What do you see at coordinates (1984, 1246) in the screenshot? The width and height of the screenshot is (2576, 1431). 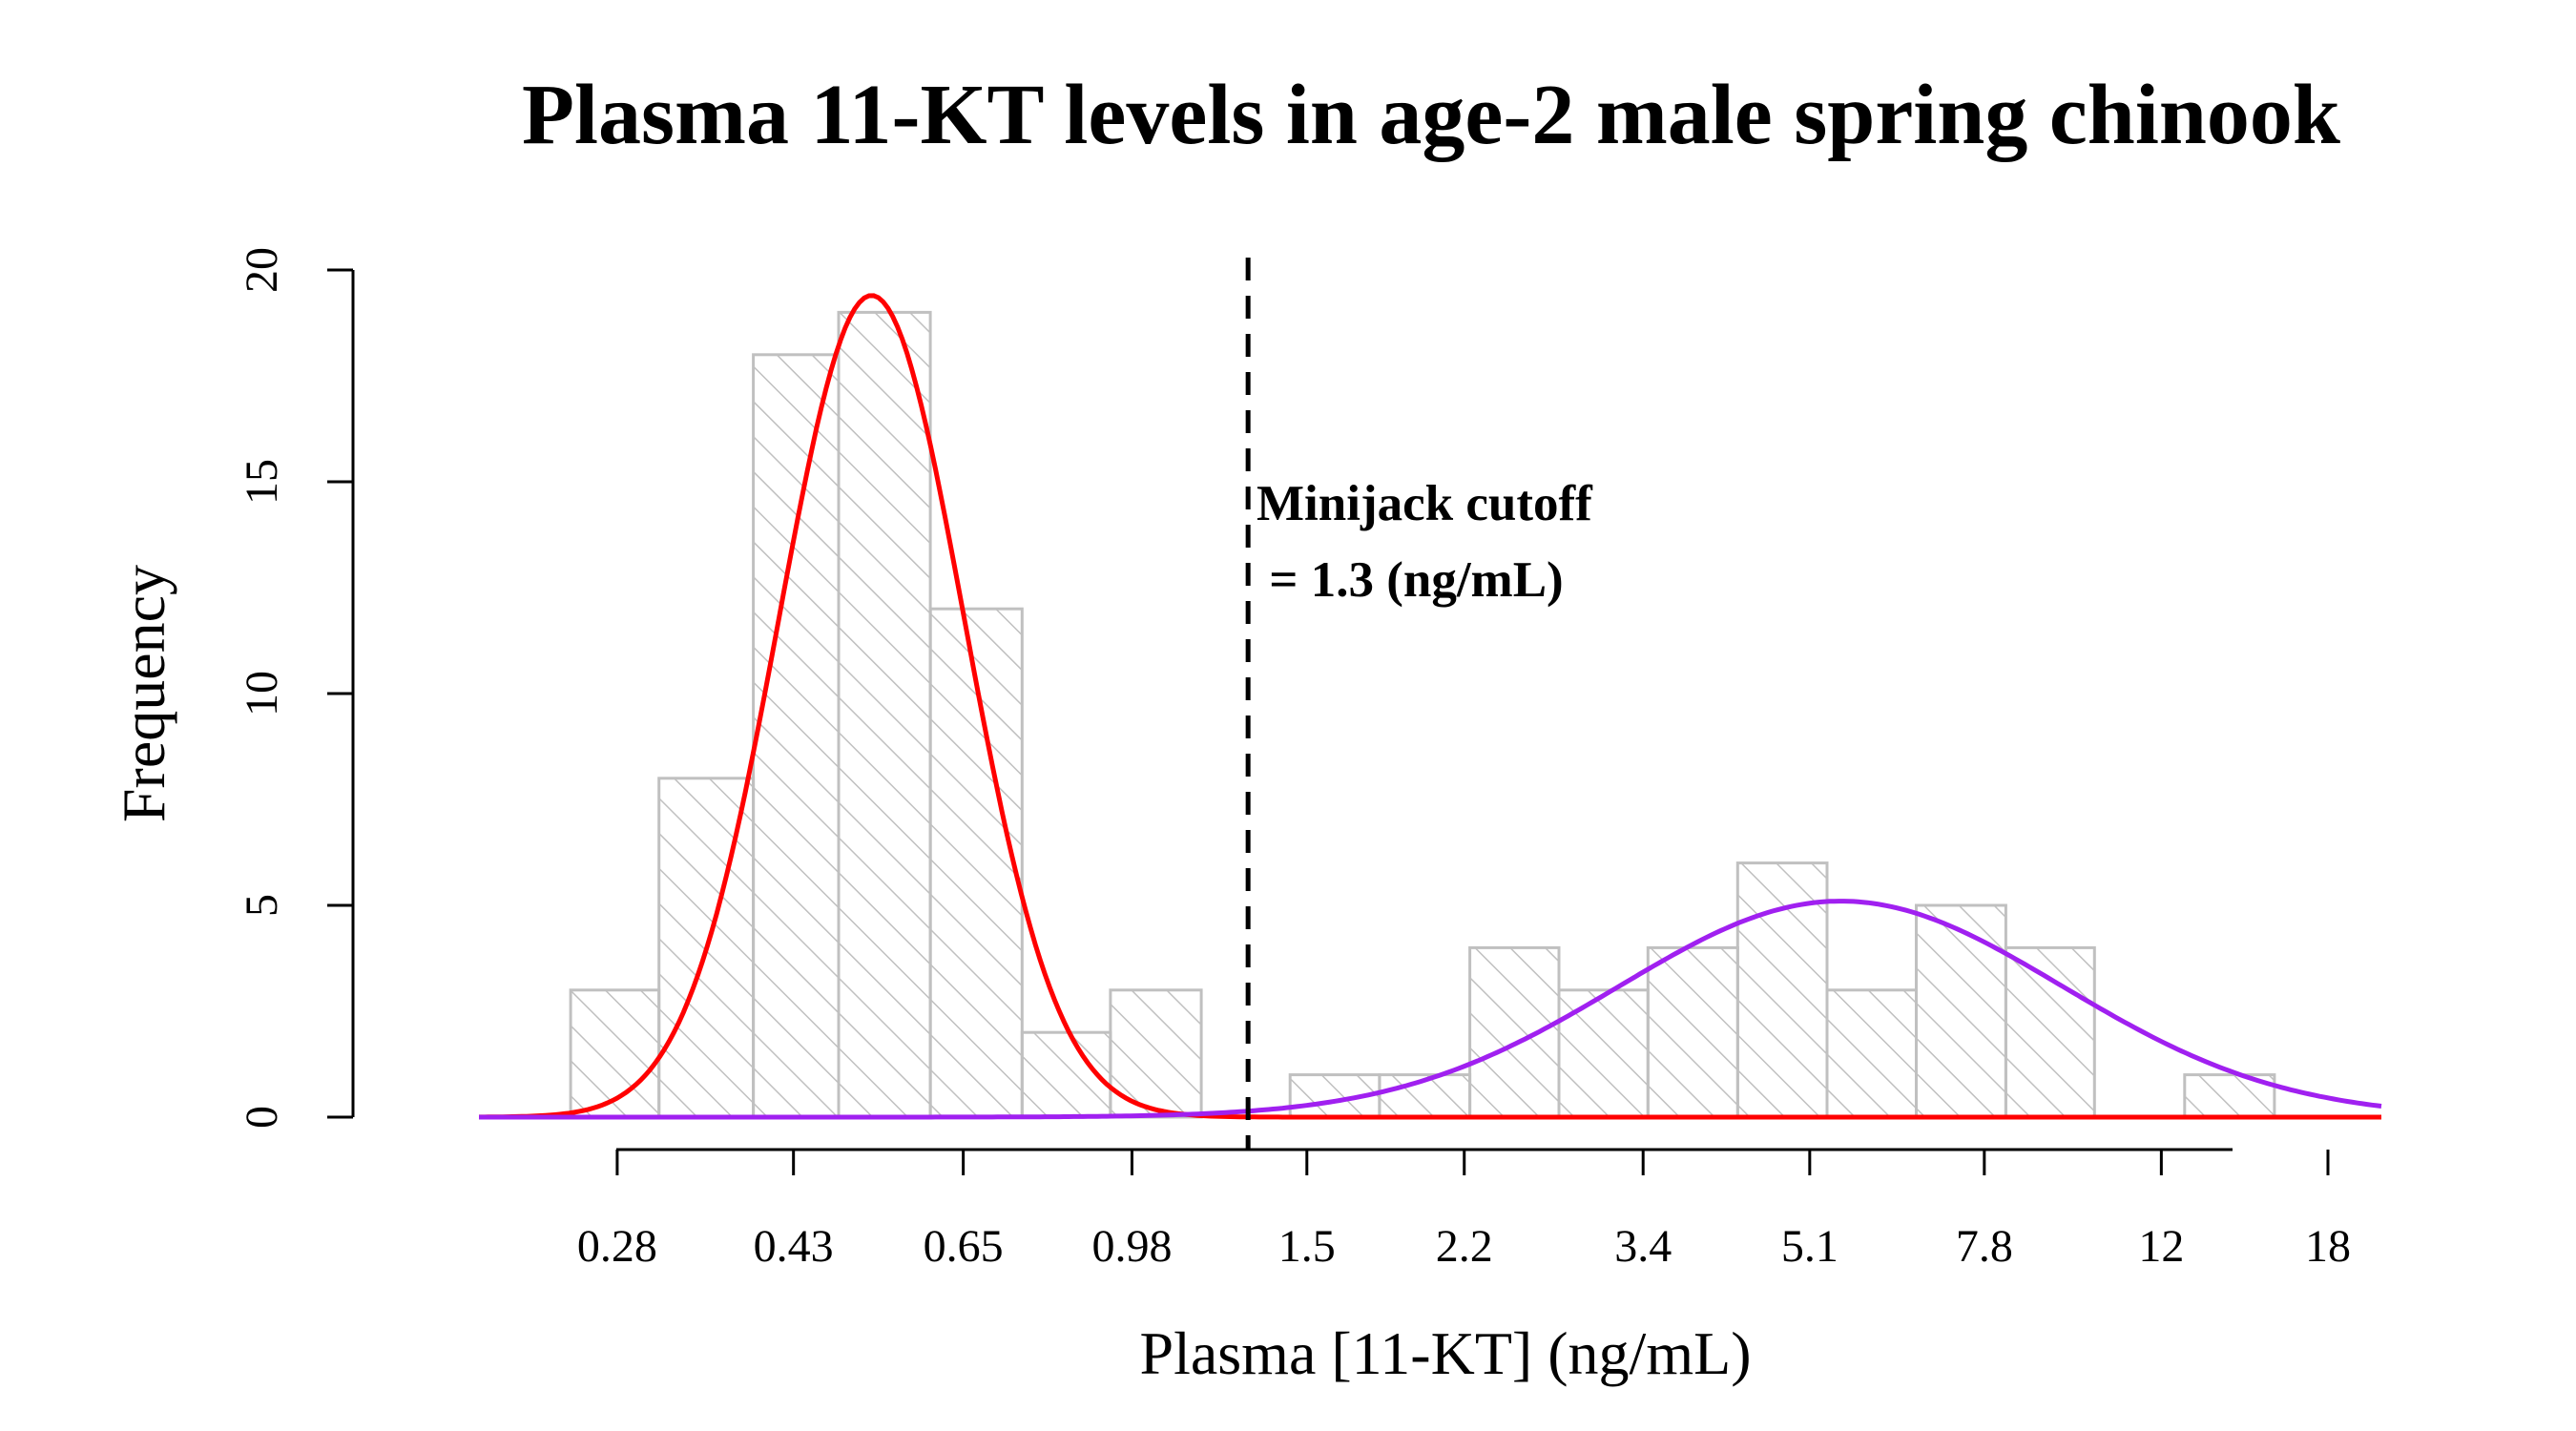 I see `x-tick-label: 7.8` at bounding box center [1984, 1246].